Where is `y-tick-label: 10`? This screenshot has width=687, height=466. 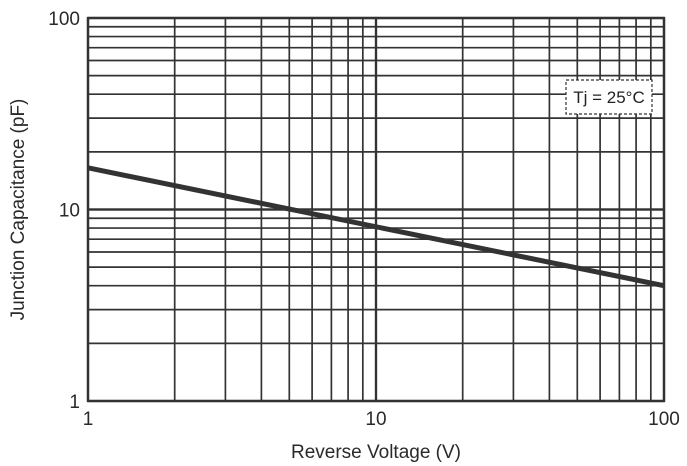
y-tick-label: 10 is located at coordinates (69, 211).